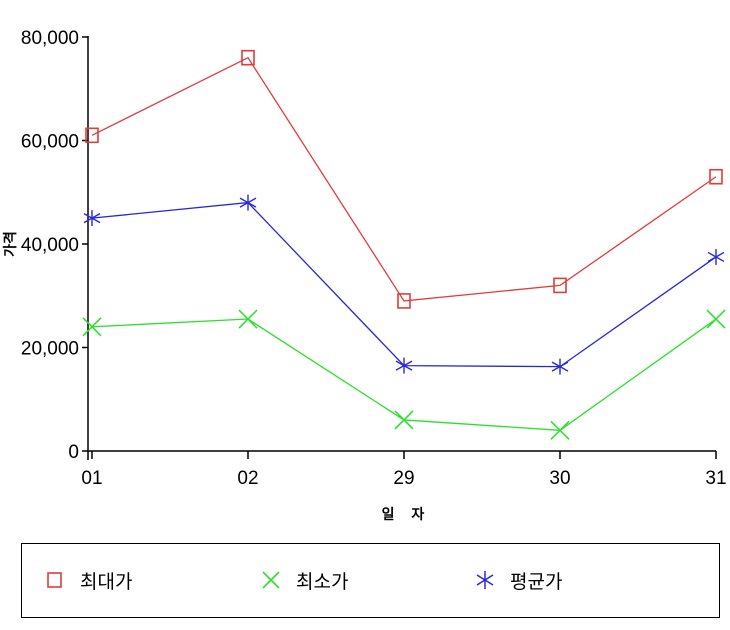 Image resolution: width=730 pixels, height=630 pixels. I want to click on y-tick-label: 40,000, so click(50, 245).